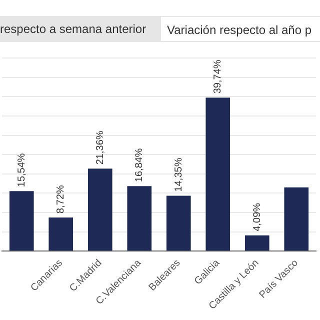 Image resolution: width=320 pixels, height=320 pixels. Describe the element at coordinates (100, 147) in the screenshot. I see `data-label: 21,36%` at that location.